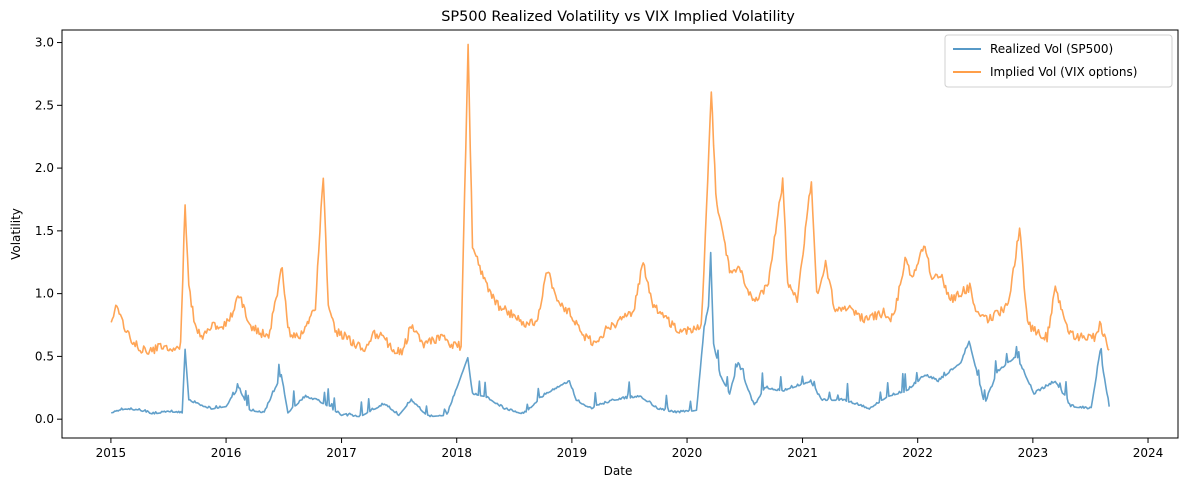 This screenshot has width=1188, height=490. What do you see at coordinates (1051, 49) in the screenshot?
I see `legend-label-realized: Realized Vol (SP500)` at bounding box center [1051, 49].